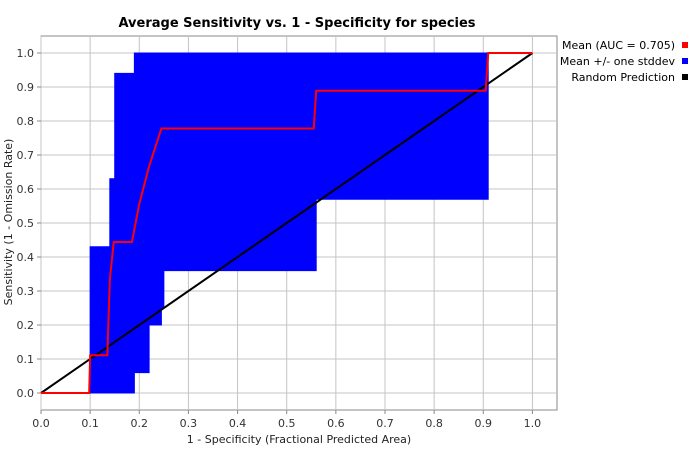  I want to click on x-ticks: 0.0 0.1 0.2 0.3 0.4 0.5 0.6 0.7 0.8 0.9 1.0, so click(286, 420).